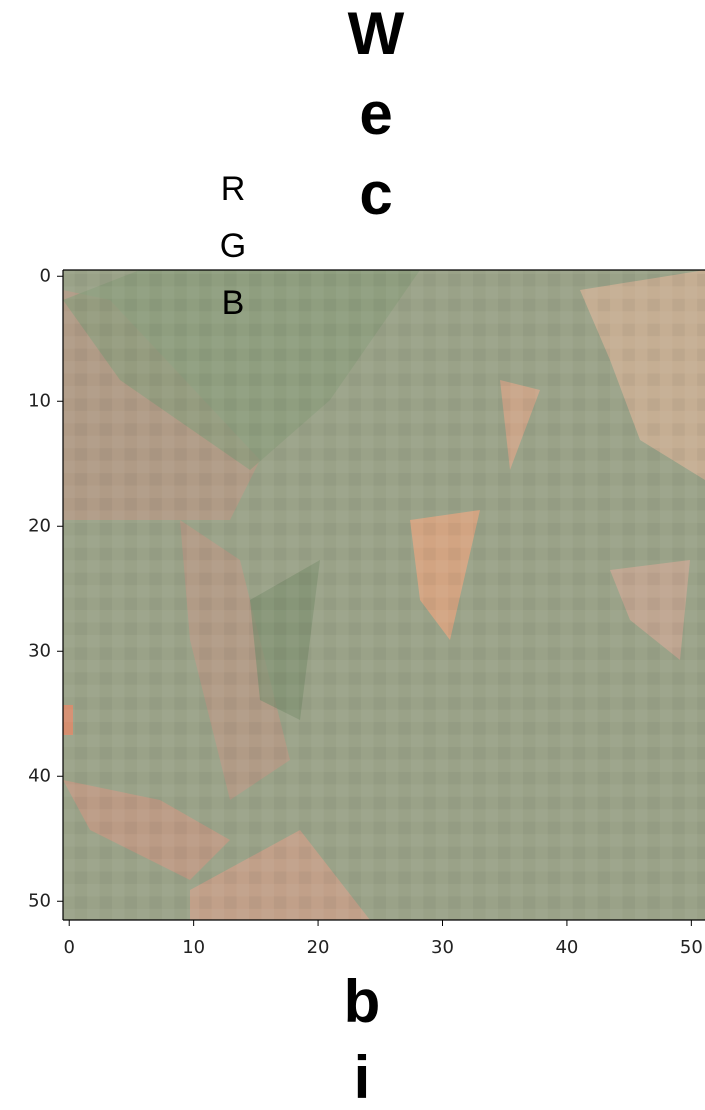 This screenshot has height=1110, width=705. What do you see at coordinates (45, 275) in the screenshot?
I see `y-tick-label: 0` at bounding box center [45, 275].